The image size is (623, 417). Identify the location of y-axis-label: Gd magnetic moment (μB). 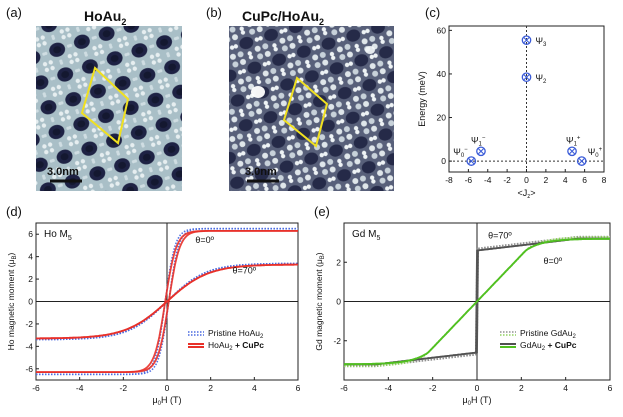
(320, 301).